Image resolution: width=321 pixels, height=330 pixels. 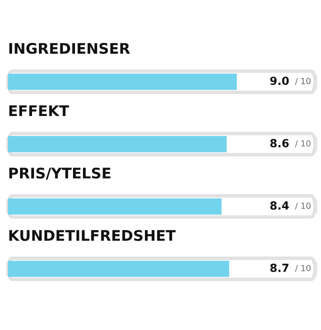 I want to click on data-label: 8.7, so click(x=279, y=268).